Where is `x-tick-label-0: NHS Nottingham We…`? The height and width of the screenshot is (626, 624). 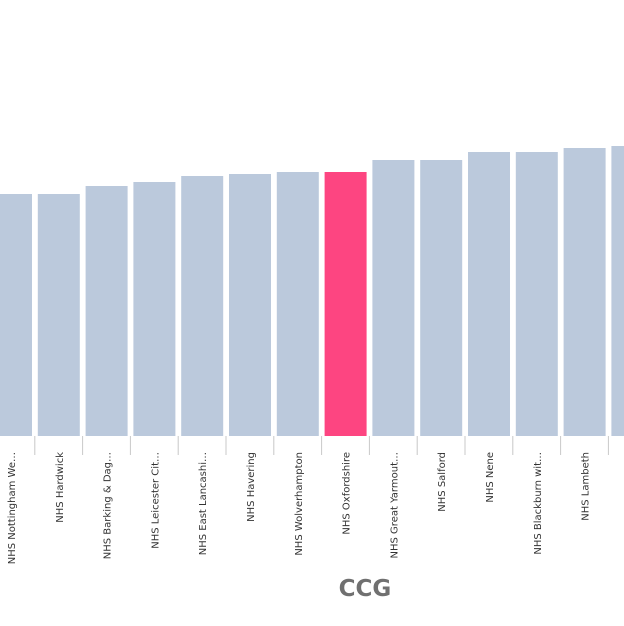
x-tick-label-0: NHS Nottingham We… is located at coordinates (12, 508).